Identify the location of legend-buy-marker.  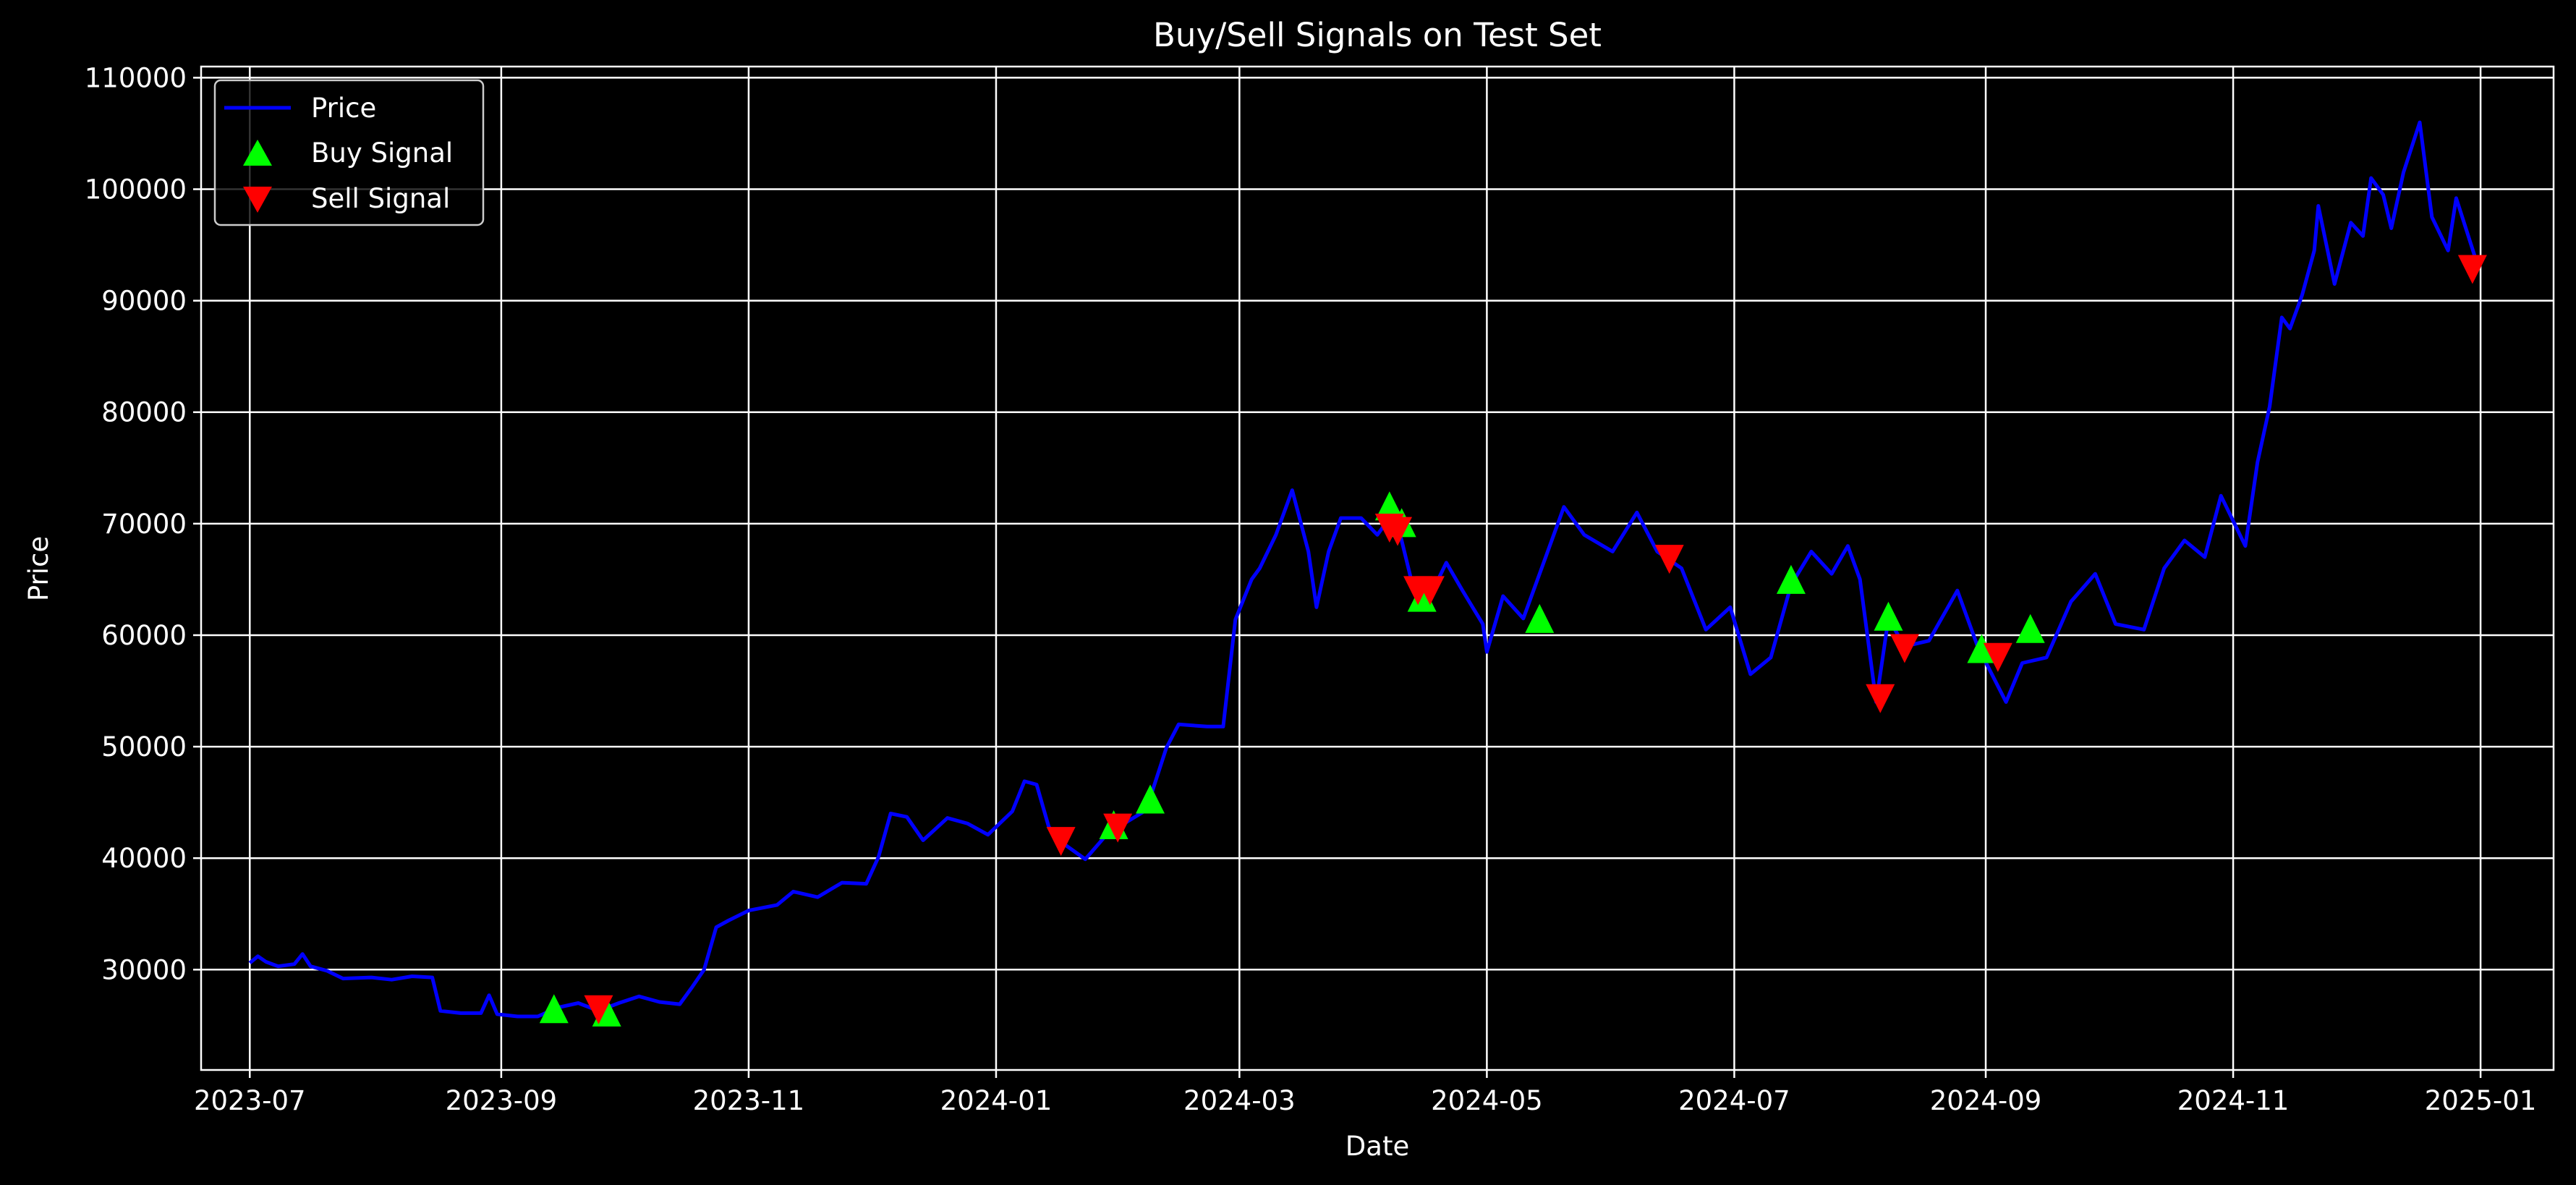
(257, 153).